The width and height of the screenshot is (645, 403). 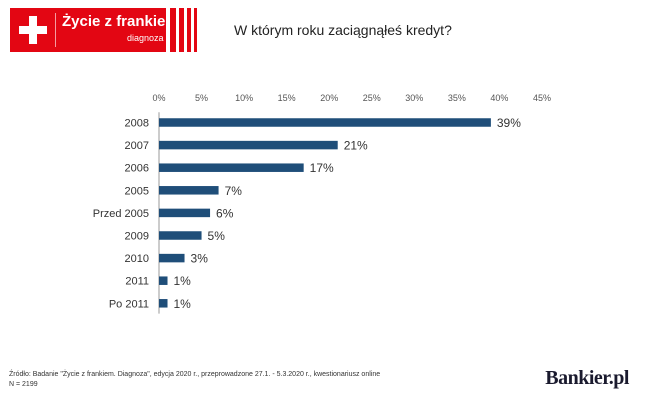 I want to click on sample-size: N = 2199, so click(x=23, y=384).